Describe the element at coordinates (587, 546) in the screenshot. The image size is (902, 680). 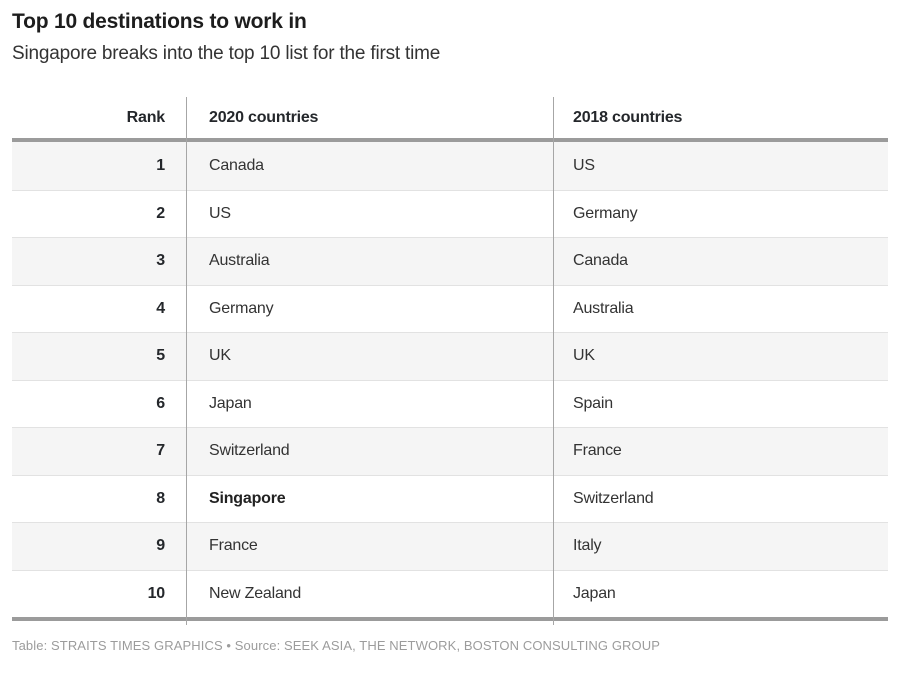
I see `country-2018-cell: Italy` at that location.